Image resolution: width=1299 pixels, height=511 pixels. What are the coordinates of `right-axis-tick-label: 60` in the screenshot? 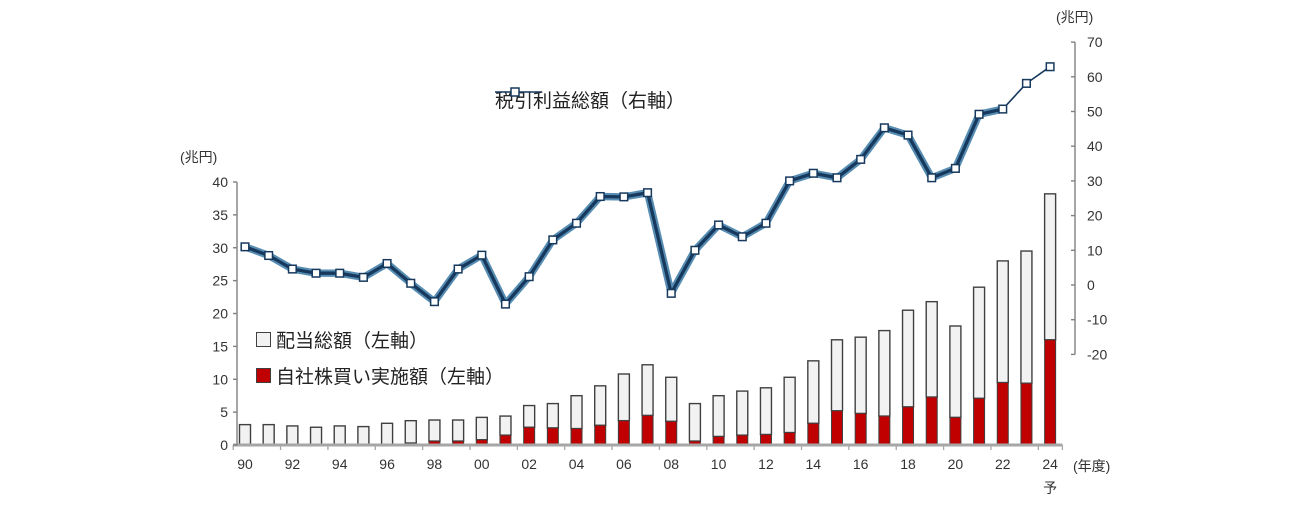 It's located at (1095, 77).